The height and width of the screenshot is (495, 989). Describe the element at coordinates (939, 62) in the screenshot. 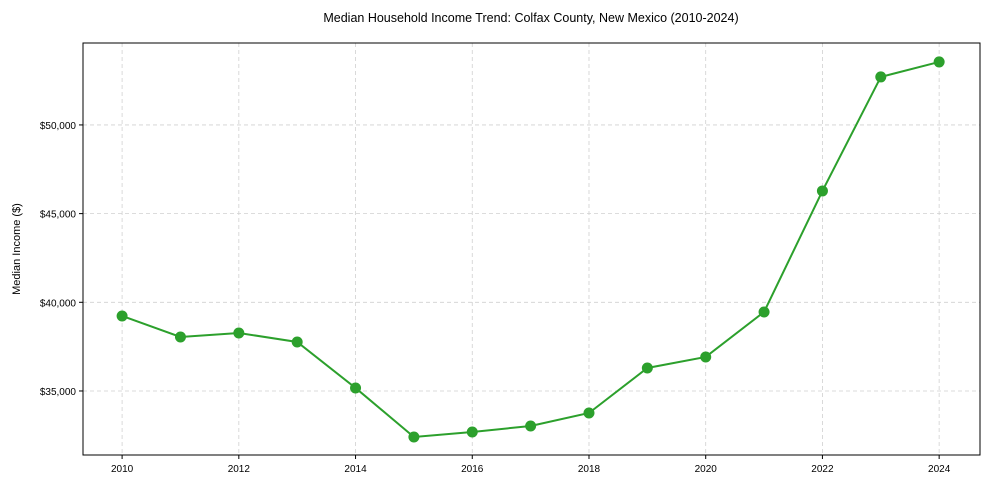

I see `data-point-2024` at that location.